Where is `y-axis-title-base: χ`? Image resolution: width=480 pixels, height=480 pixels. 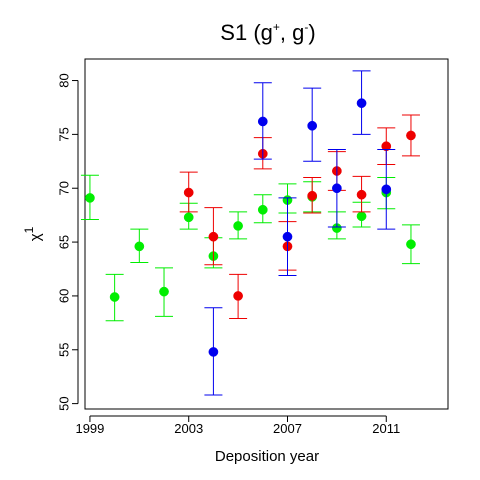 y-axis-title-base: χ is located at coordinates (35, 237).